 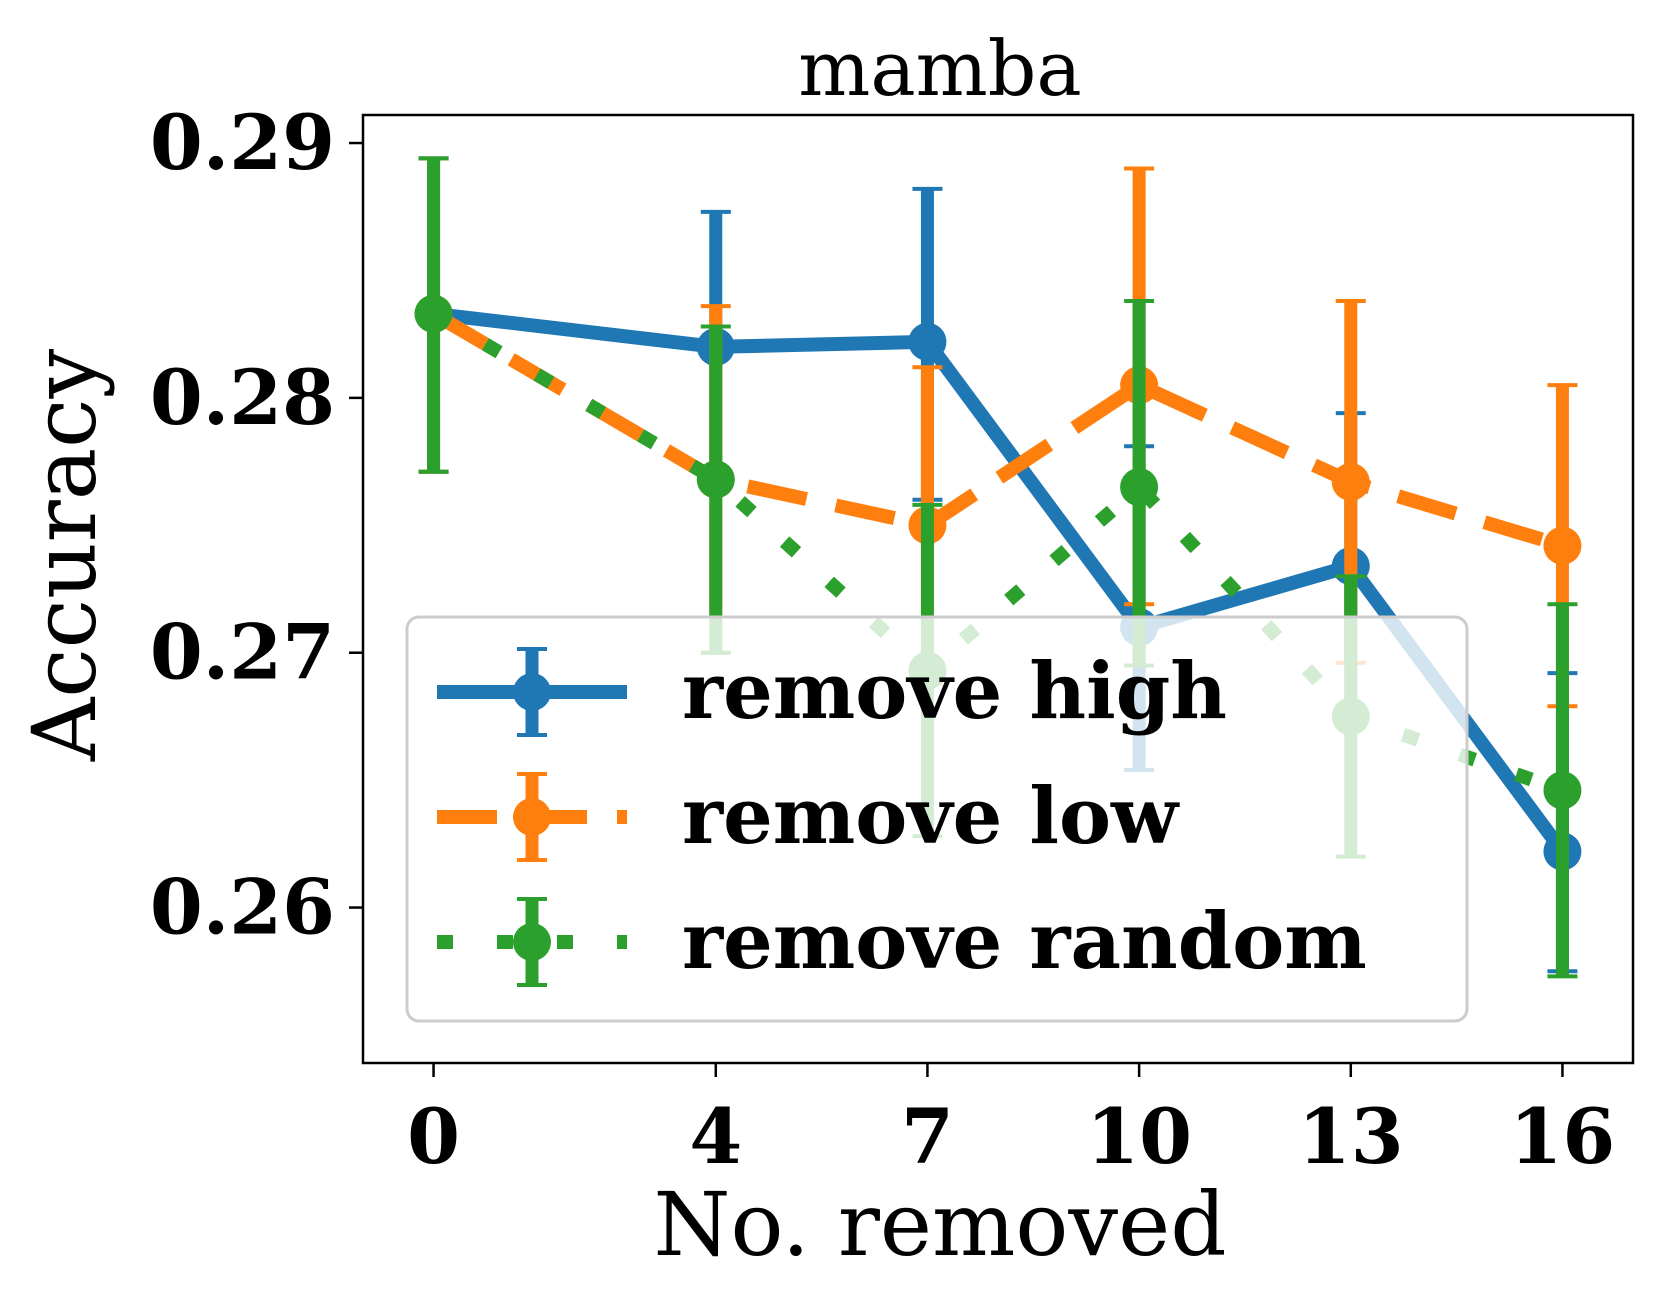 What do you see at coordinates (242, 652) in the screenshot?
I see `y-tick-label: 0.27` at bounding box center [242, 652].